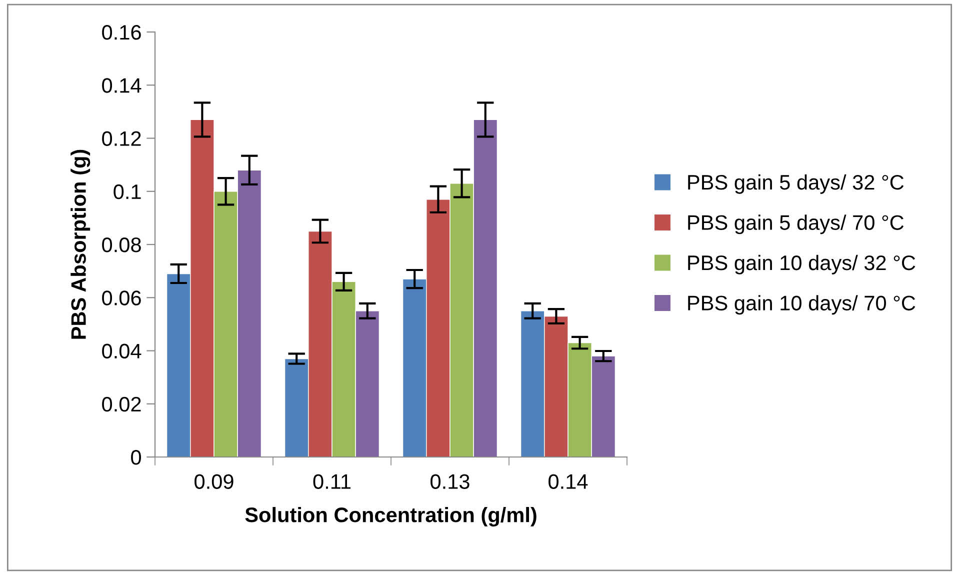 Image resolution: width=959 pixels, height=575 pixels. I want to click on y-tick-label: 0.04, so click(122, 351).